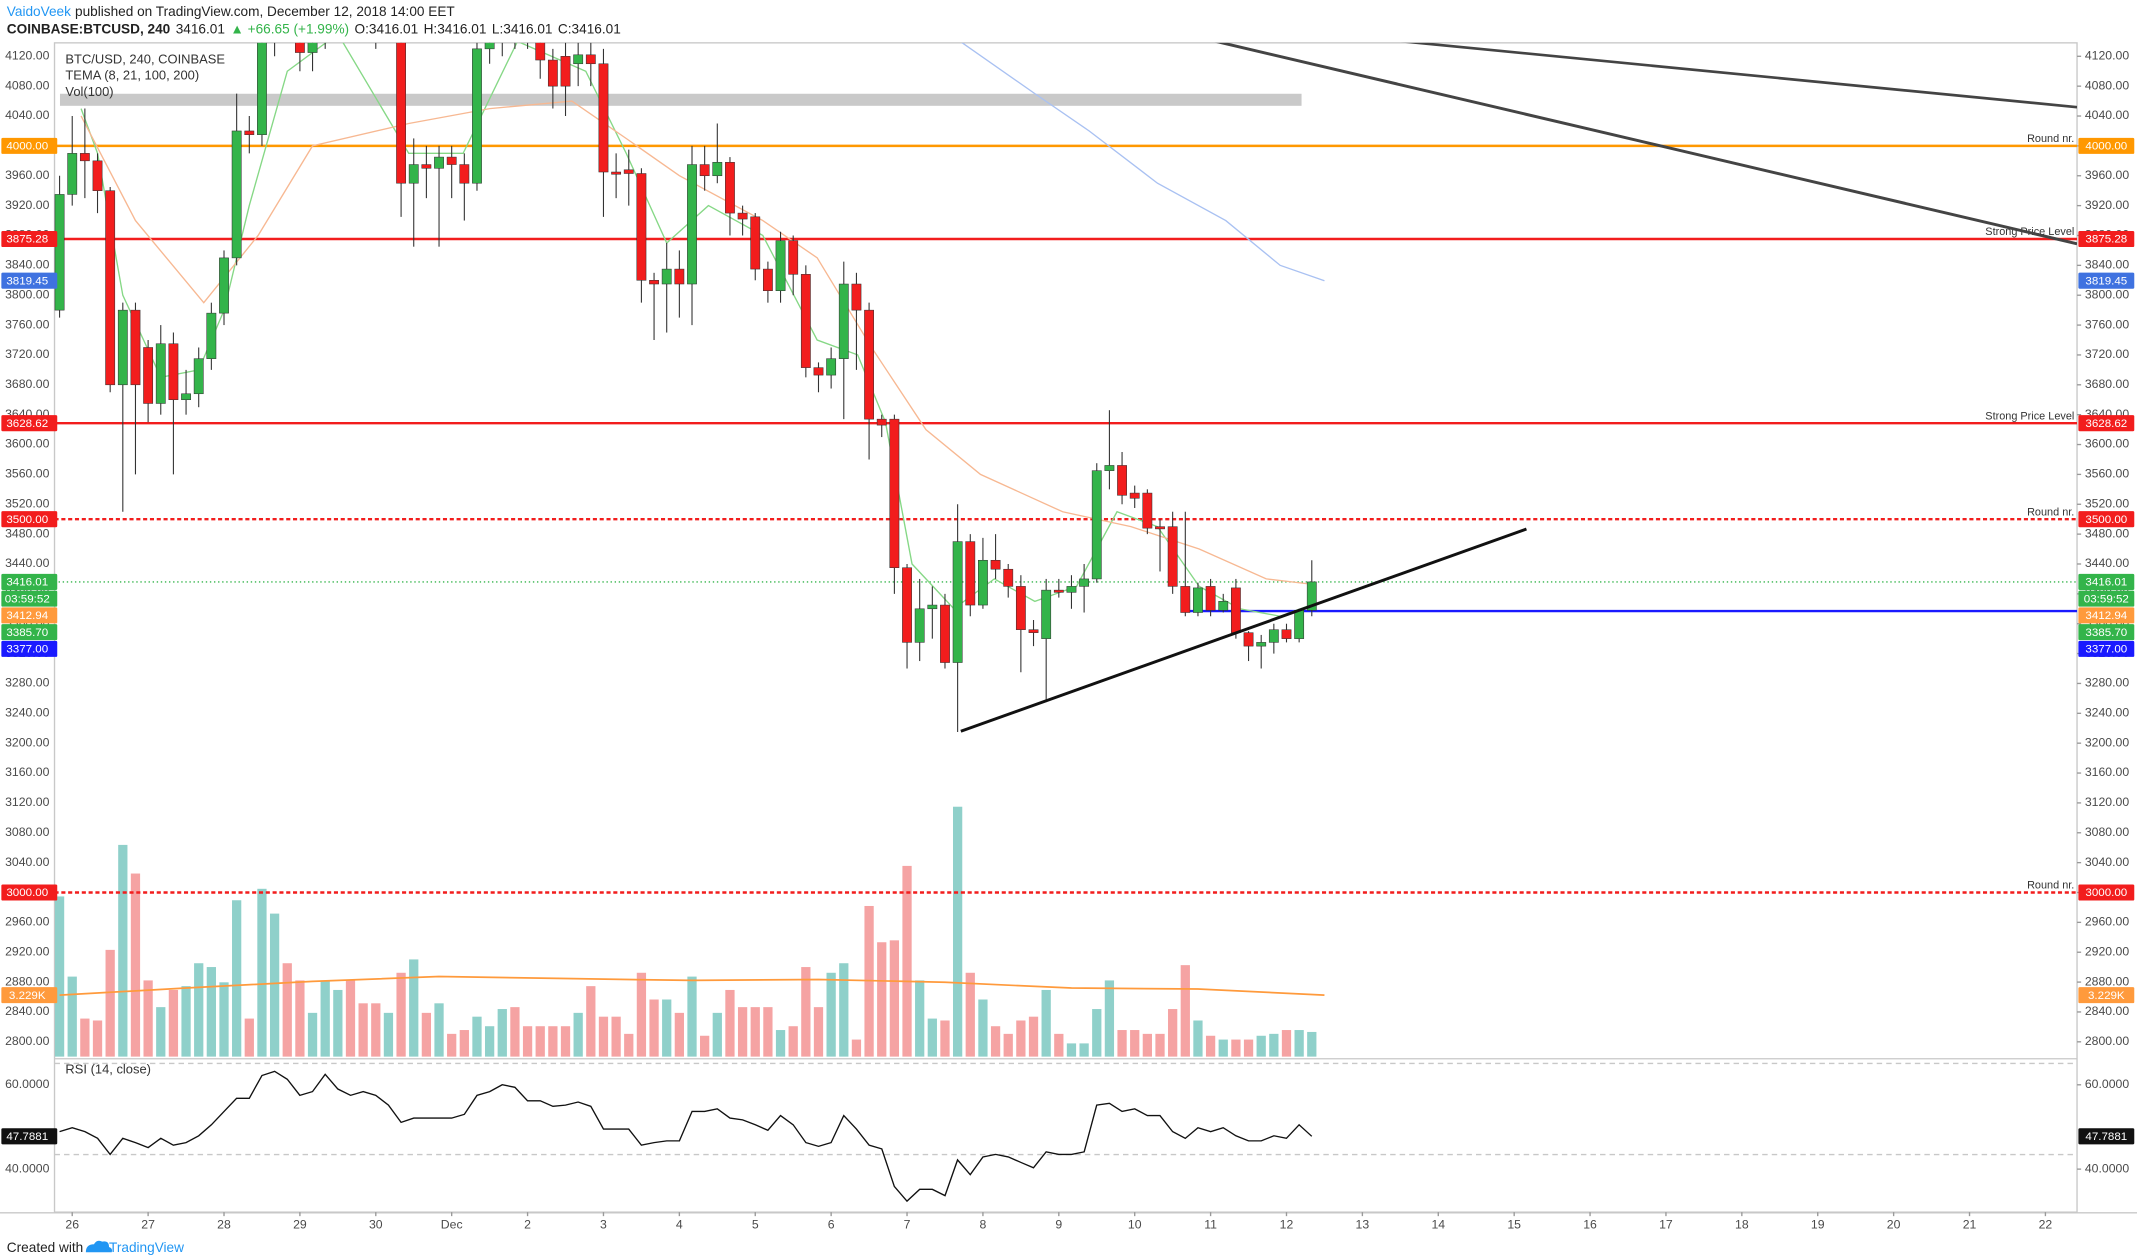 Image resolution: width=2137 pixels, height=1259 pixels. Describe the element at coordinates (27, 1137) in the screenshot. I see `value-label: 47.7881` at that location.